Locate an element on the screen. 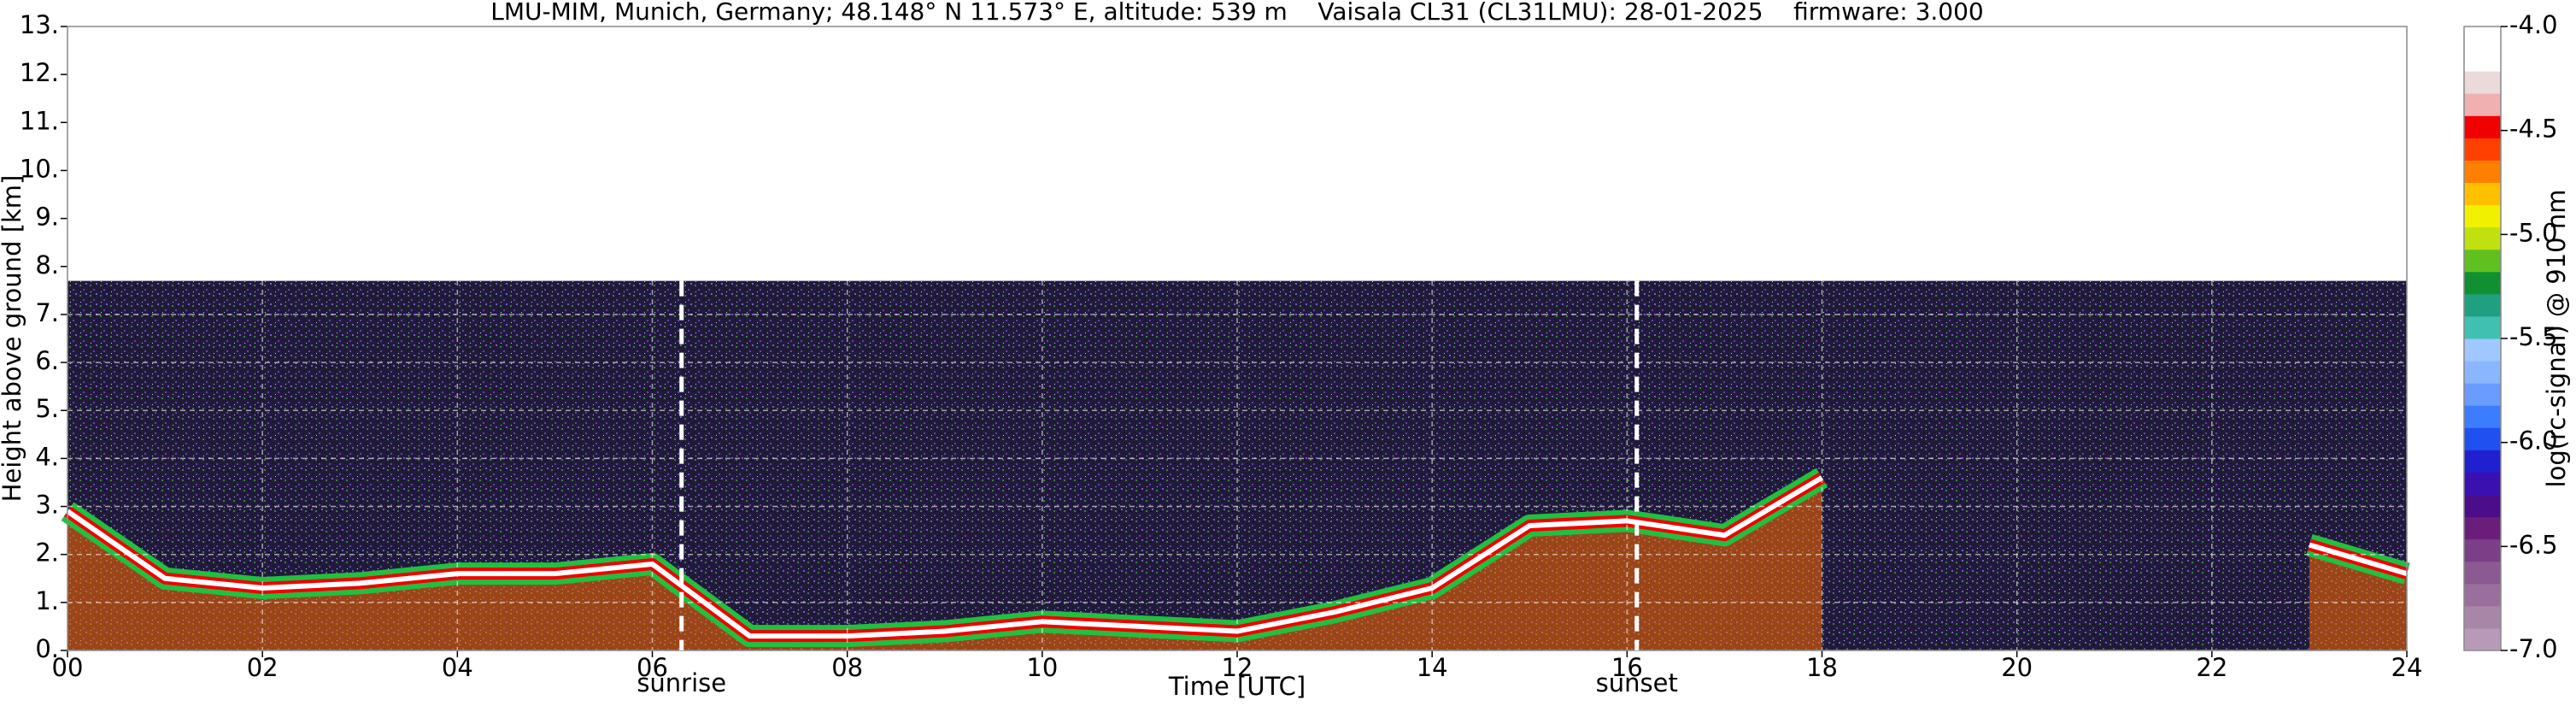  annotation-label: sunrise is located at coordinates (681, 682).